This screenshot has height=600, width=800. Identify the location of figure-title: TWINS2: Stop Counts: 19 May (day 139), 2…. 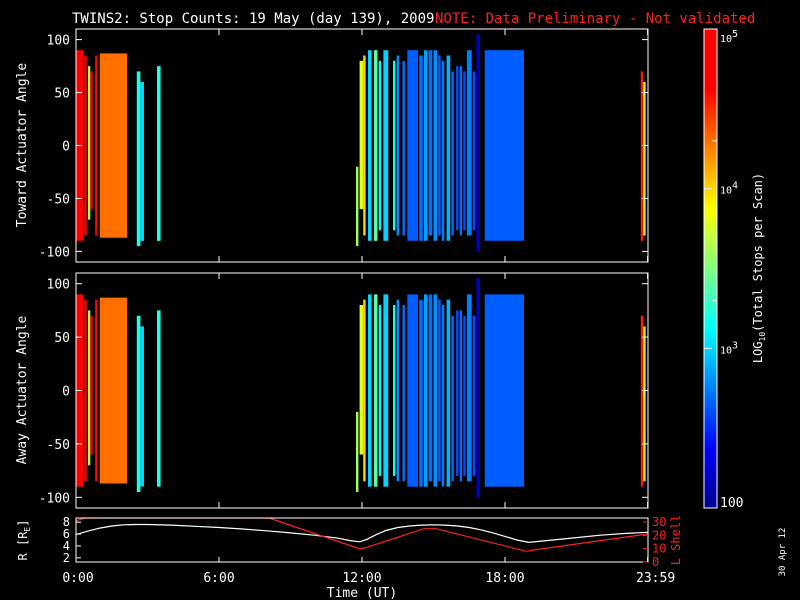
(253, 19).